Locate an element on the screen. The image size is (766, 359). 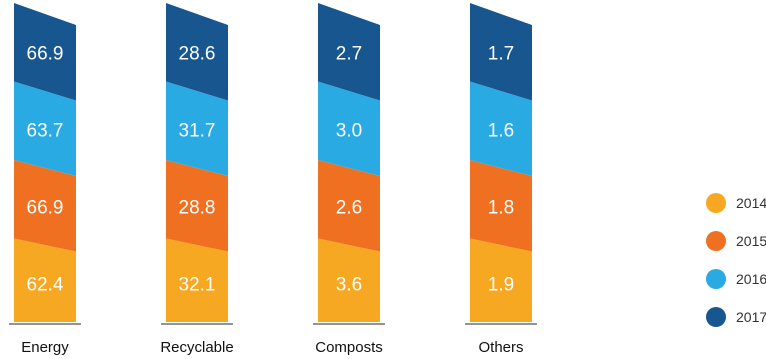
bar-segment-others-2017 is located at coordinates (501, 52).